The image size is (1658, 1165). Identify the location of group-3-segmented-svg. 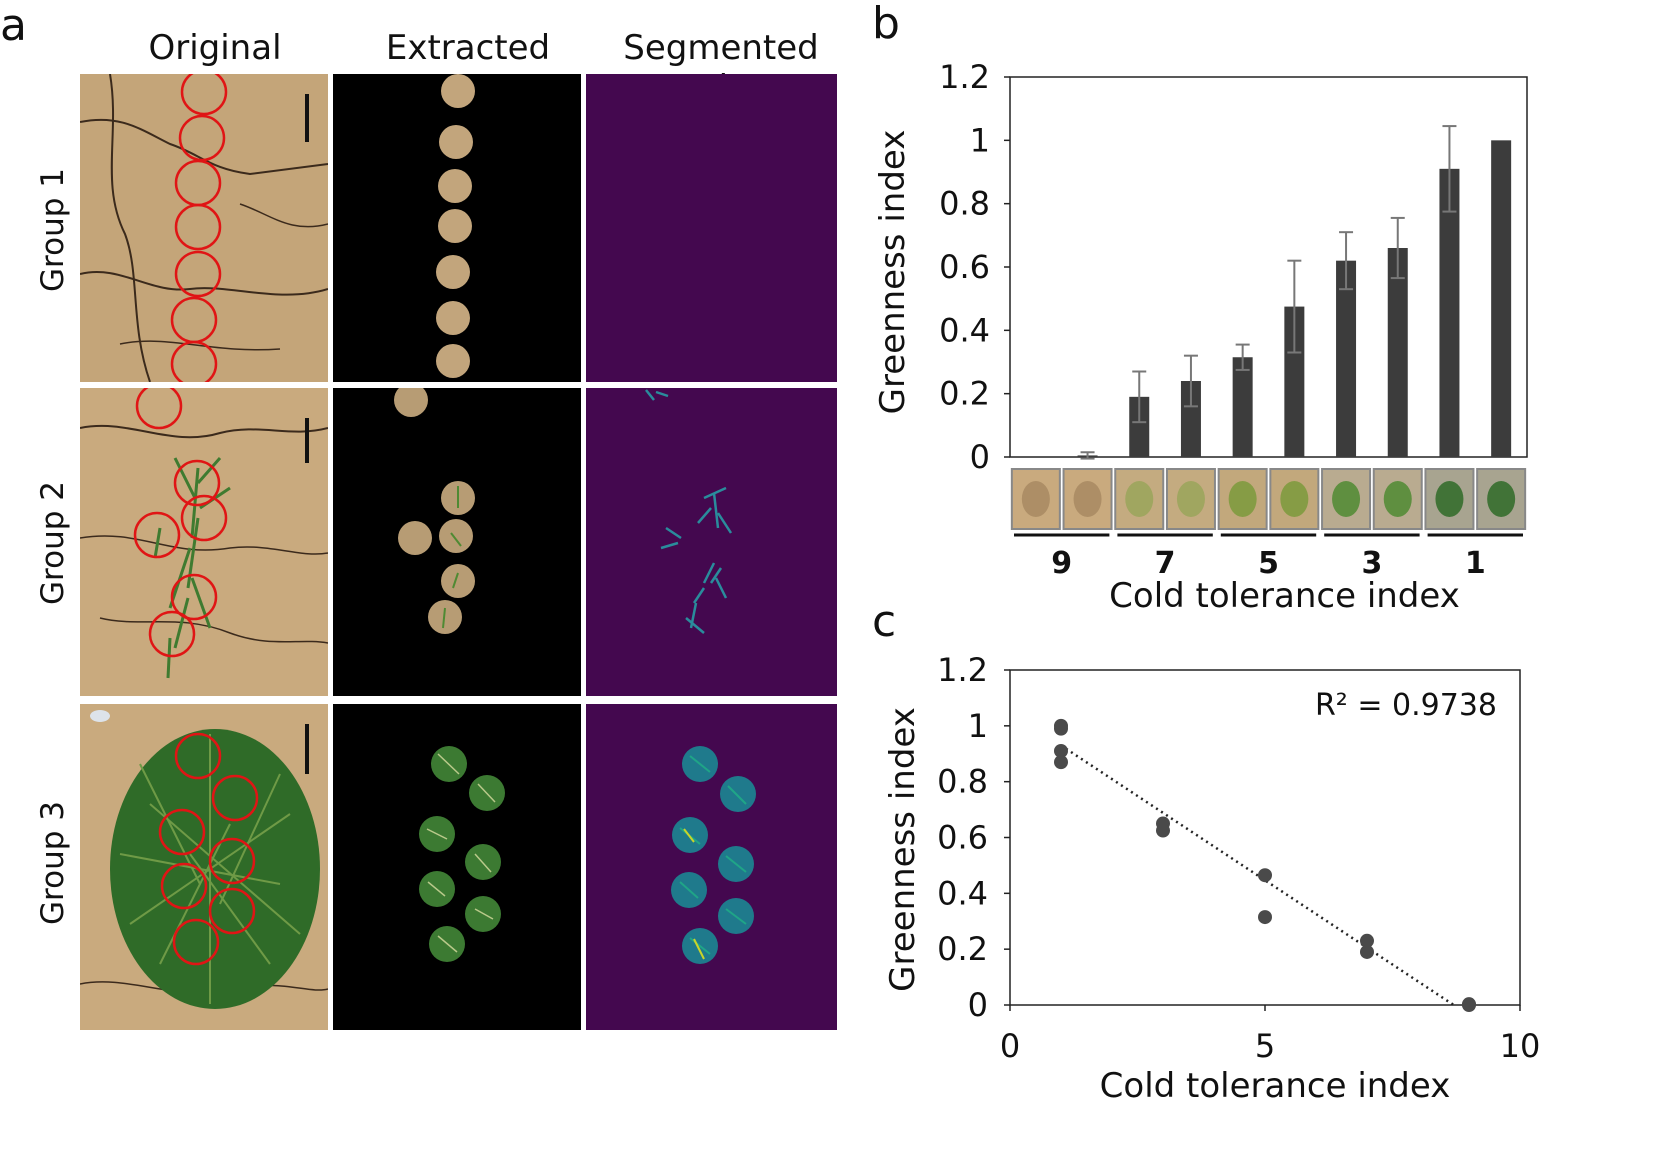
(711, 867).